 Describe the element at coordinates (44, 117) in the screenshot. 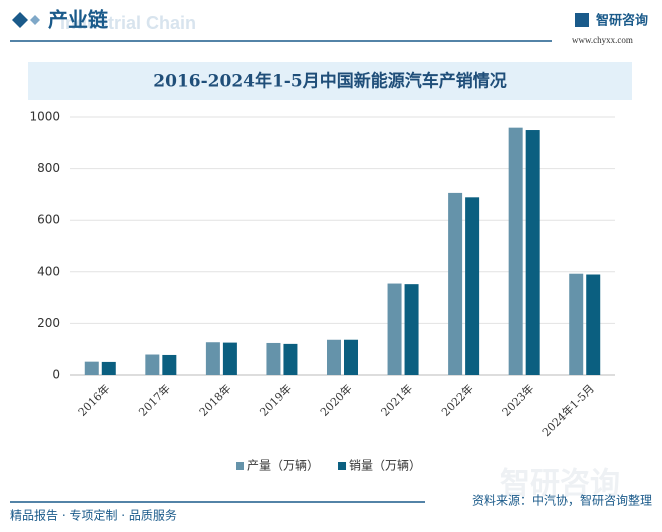

I see `y-tick-label: 1000` at that location.